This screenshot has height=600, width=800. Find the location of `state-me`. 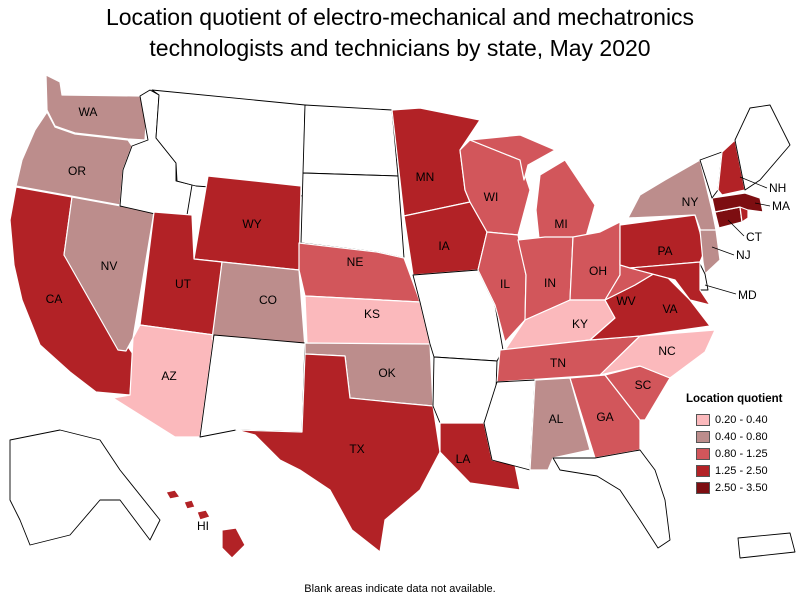

state-me is located at coordinates (762, 147).